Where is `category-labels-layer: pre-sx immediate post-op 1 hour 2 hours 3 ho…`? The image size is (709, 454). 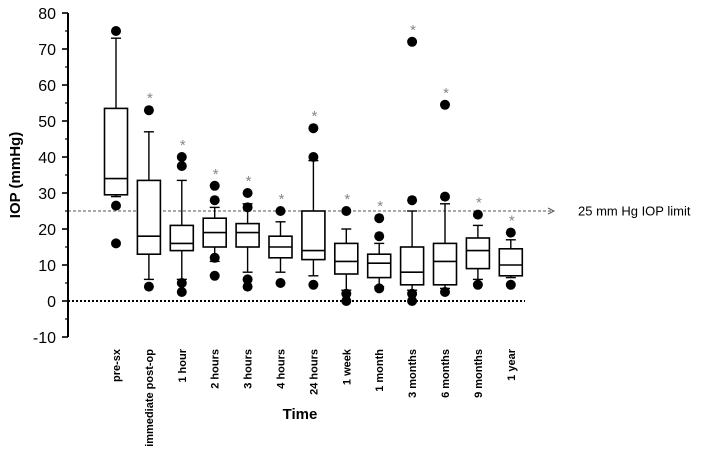
category-labels-layer: pre-sx immediate post-op 1 hour 2 hours 3 ho… is located at coordinates (314, 397).